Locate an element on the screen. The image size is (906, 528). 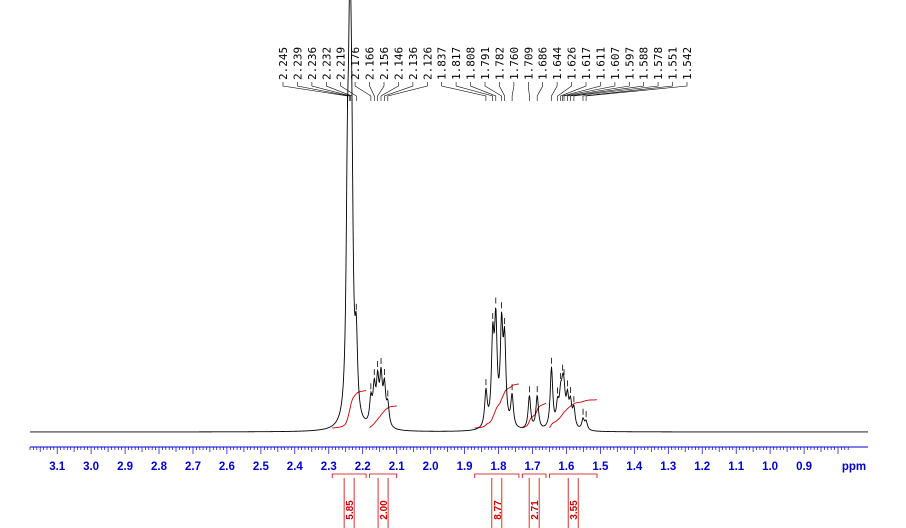
peak-label: 2.219 is located at coordinates (341, 63).